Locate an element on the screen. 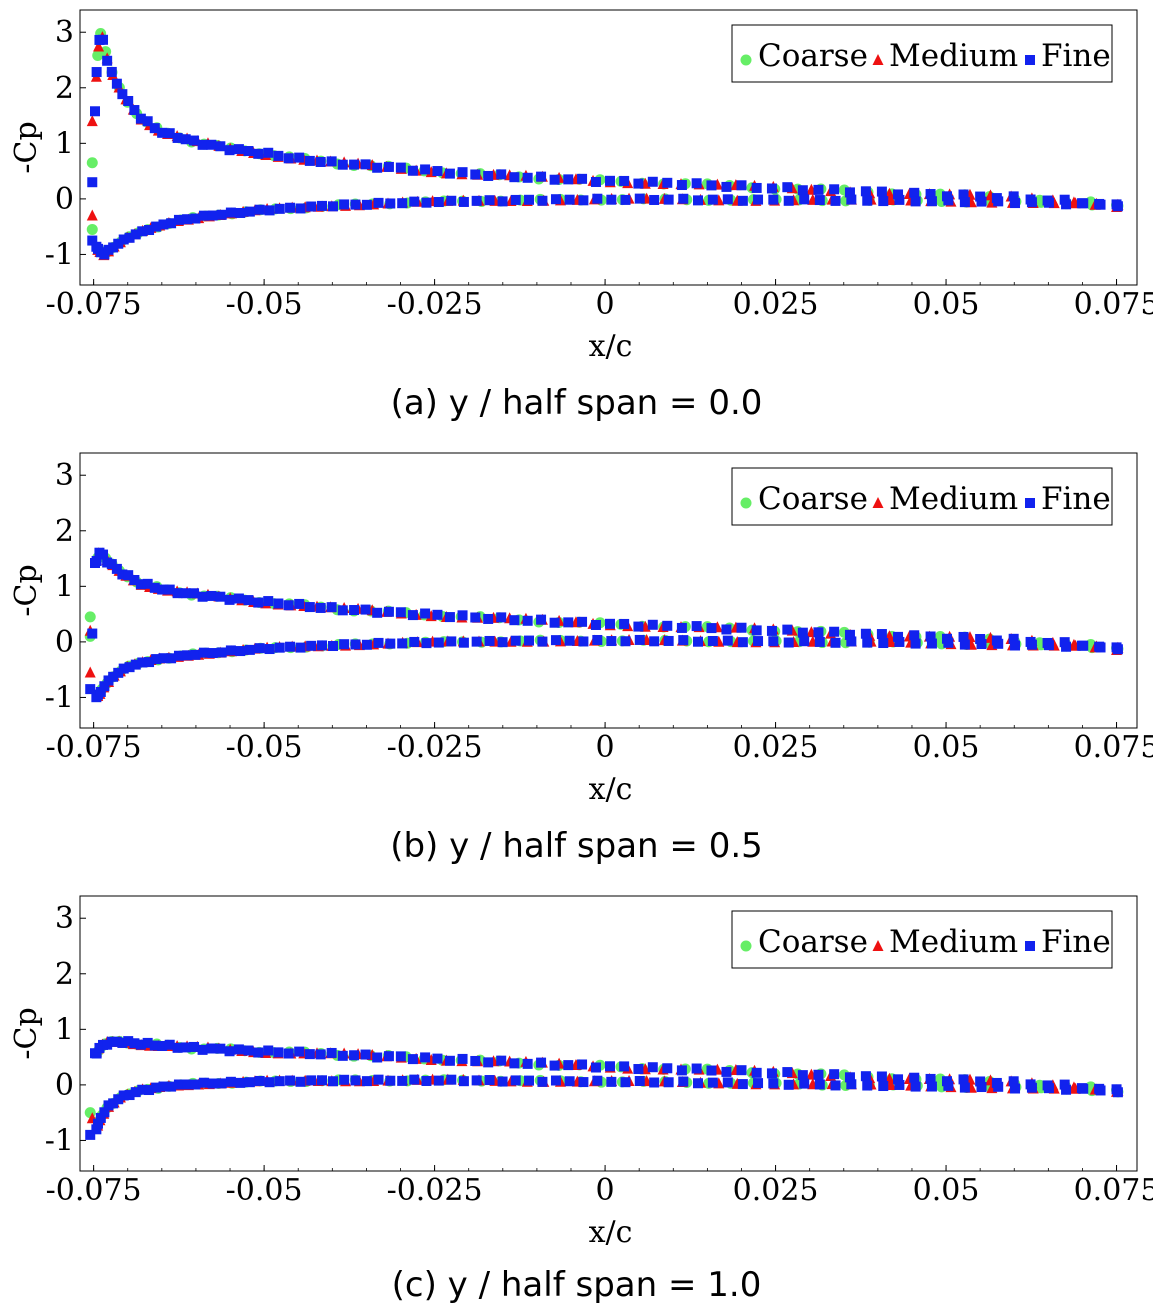  x-tick-label: -0.05 is located at coordinates (264, 747).